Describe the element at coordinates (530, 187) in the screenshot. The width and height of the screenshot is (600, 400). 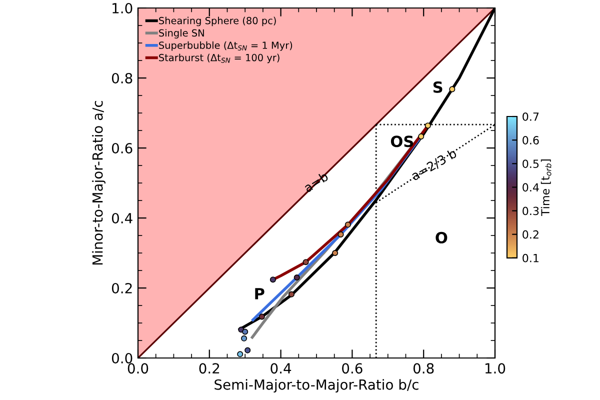
I see `color-bar-label: 0.4` at that location.